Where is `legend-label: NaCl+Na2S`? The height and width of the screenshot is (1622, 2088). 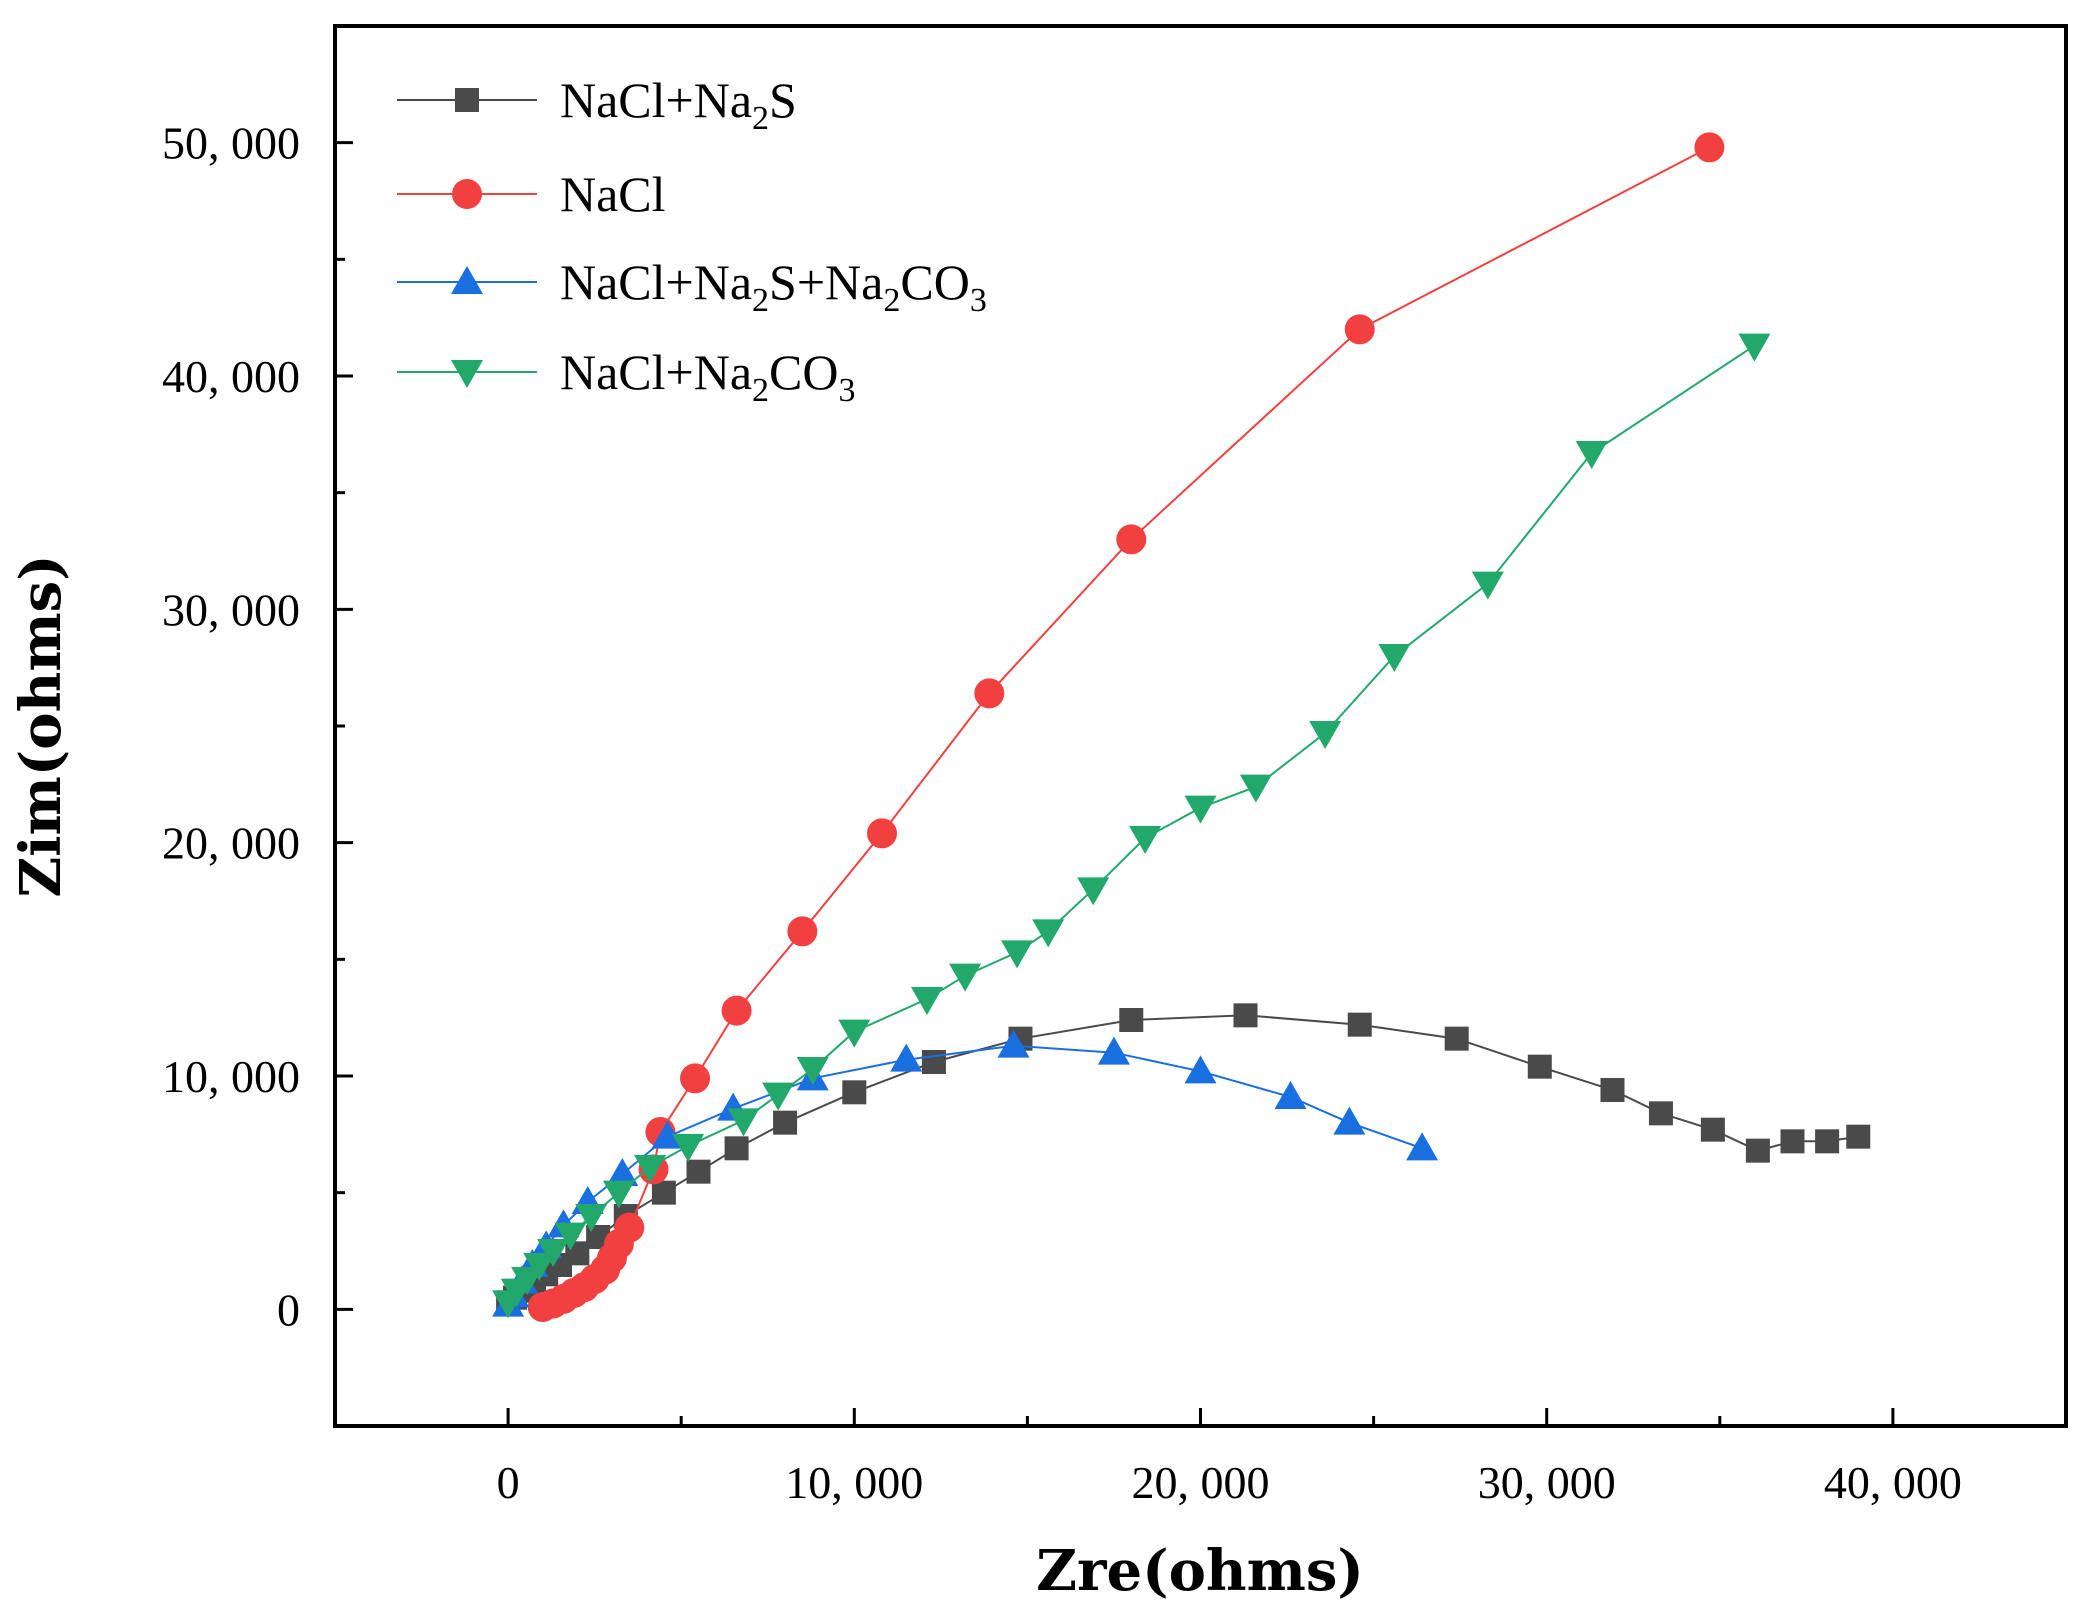 legend-label: NaCl+Na2S is located at coordinates (678, 104).